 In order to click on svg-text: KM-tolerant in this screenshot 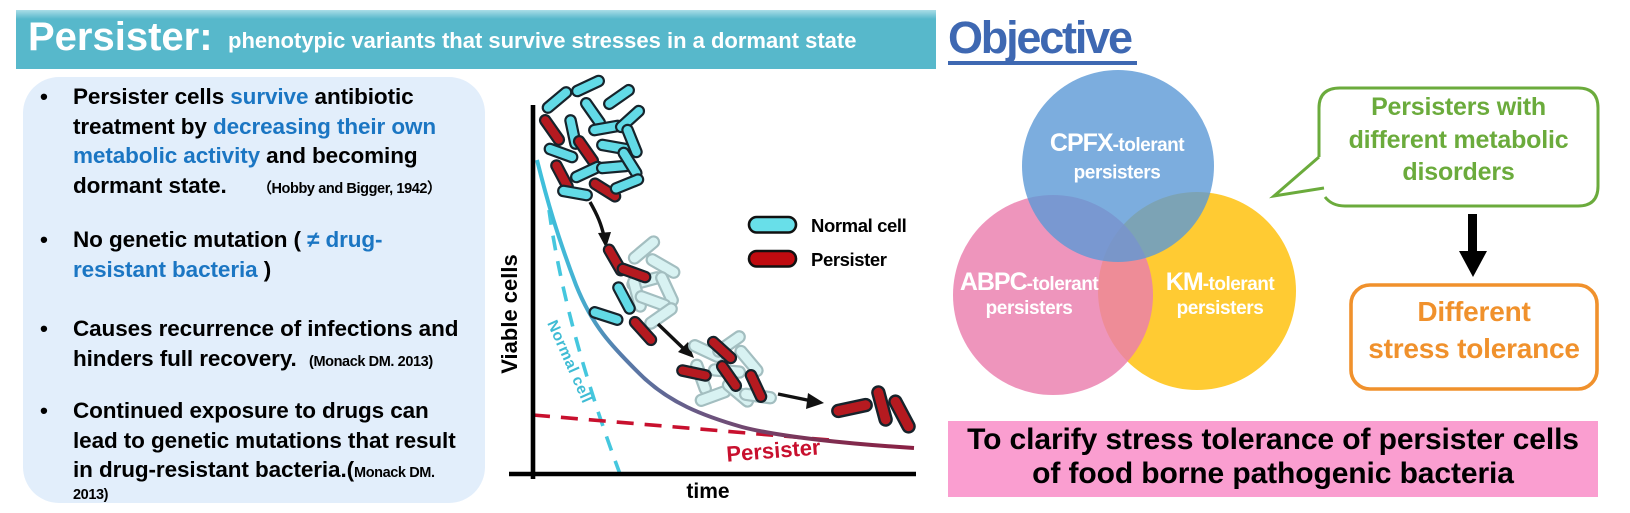, I will do `click(1221, 282)`.